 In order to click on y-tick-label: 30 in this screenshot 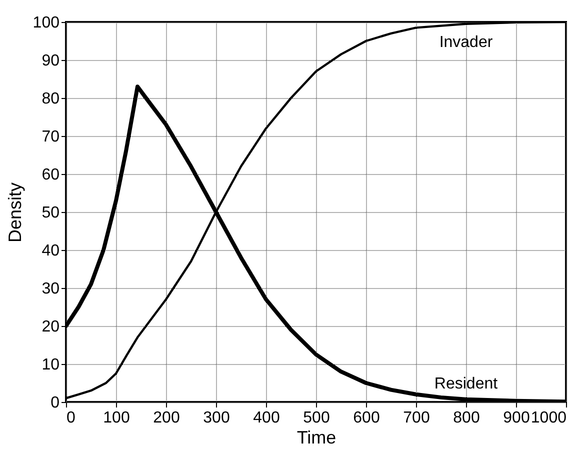, I will do `click(51, 289)`.